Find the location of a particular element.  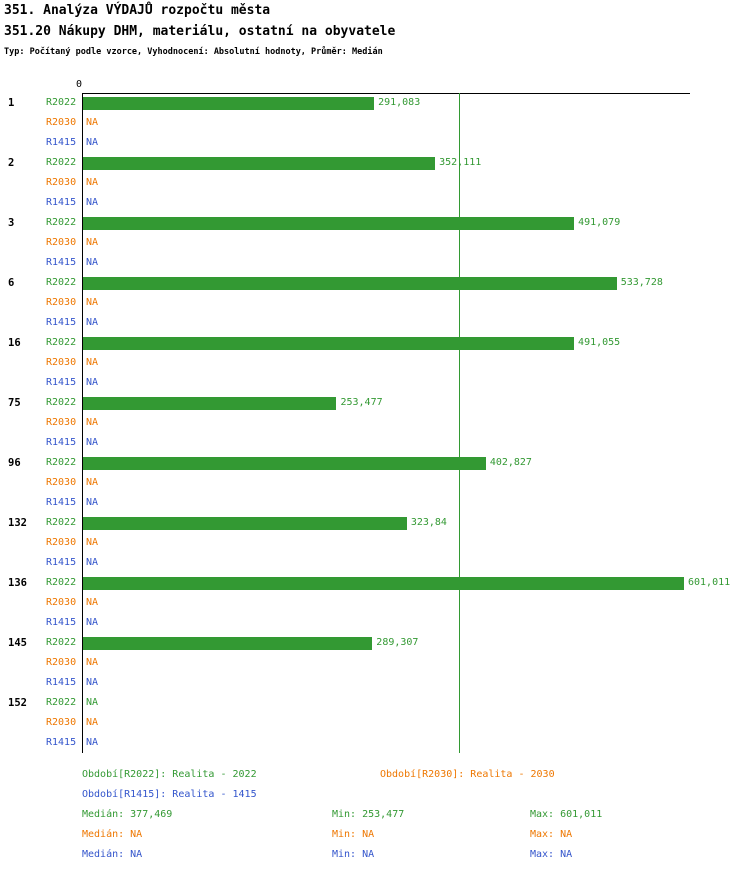

group-label: 145 is located at coordinates (17, 643).